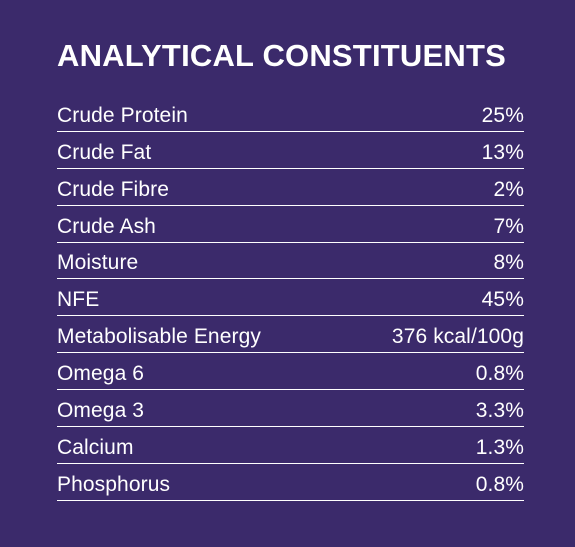 The height and width of the screenshot is (547, 575). I want to click on constituent-name: Phosphorus, so click(114, 484).